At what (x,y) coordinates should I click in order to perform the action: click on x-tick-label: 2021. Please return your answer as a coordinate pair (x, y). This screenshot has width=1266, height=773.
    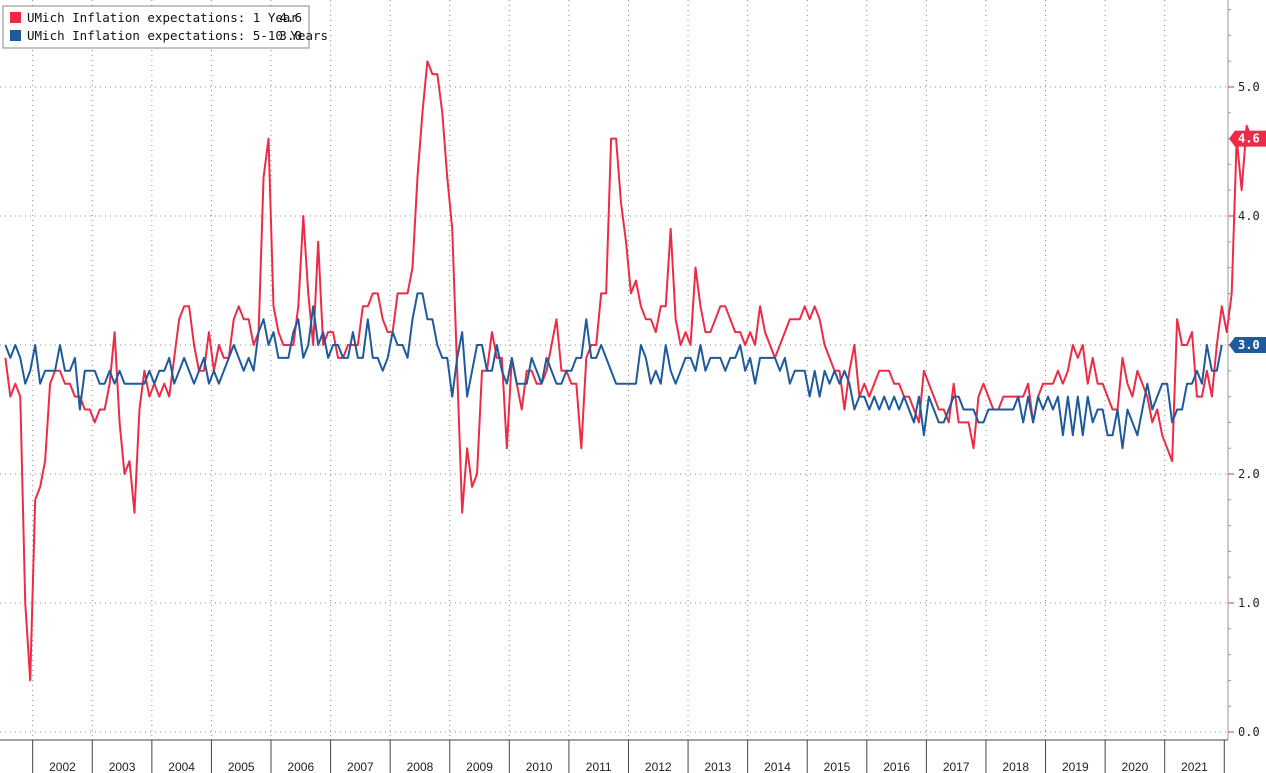
    Looking at the image, I should click on (1194, 766).